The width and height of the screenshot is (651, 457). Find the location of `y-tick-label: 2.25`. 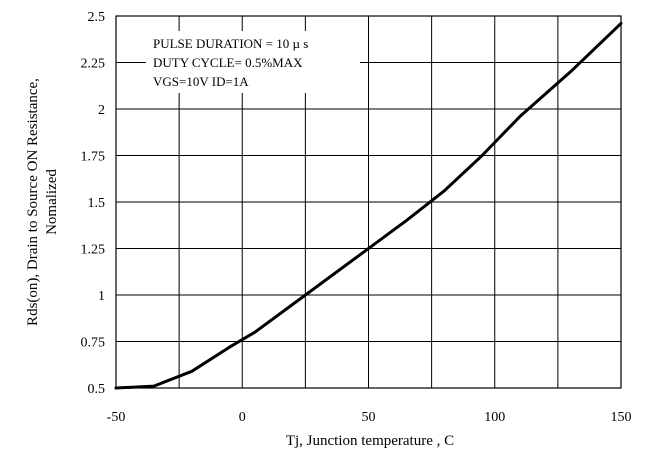

y-tick-label: 2.25 is located at coordinates (93, 64).